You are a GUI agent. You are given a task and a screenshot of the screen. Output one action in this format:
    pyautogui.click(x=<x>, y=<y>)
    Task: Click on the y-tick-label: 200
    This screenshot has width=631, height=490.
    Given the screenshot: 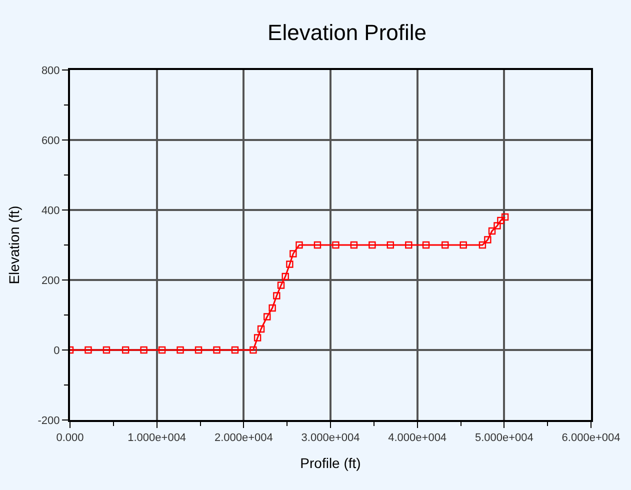 What is the action you would take?
    pyautogui.click(x=50, y=280)
    